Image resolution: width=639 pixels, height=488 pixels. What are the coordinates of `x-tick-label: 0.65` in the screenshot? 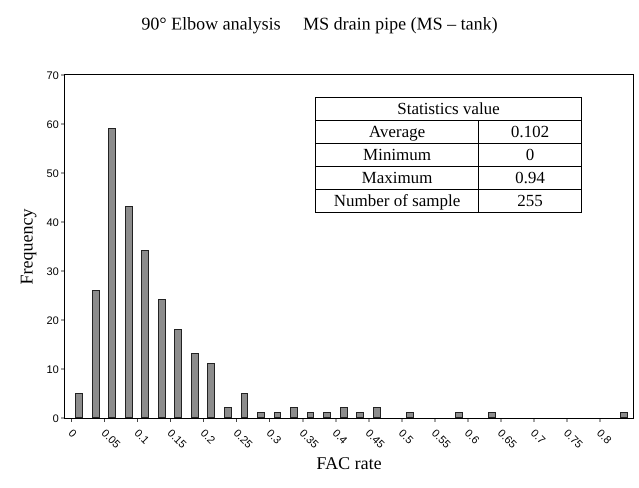 It's located at (506, 439).